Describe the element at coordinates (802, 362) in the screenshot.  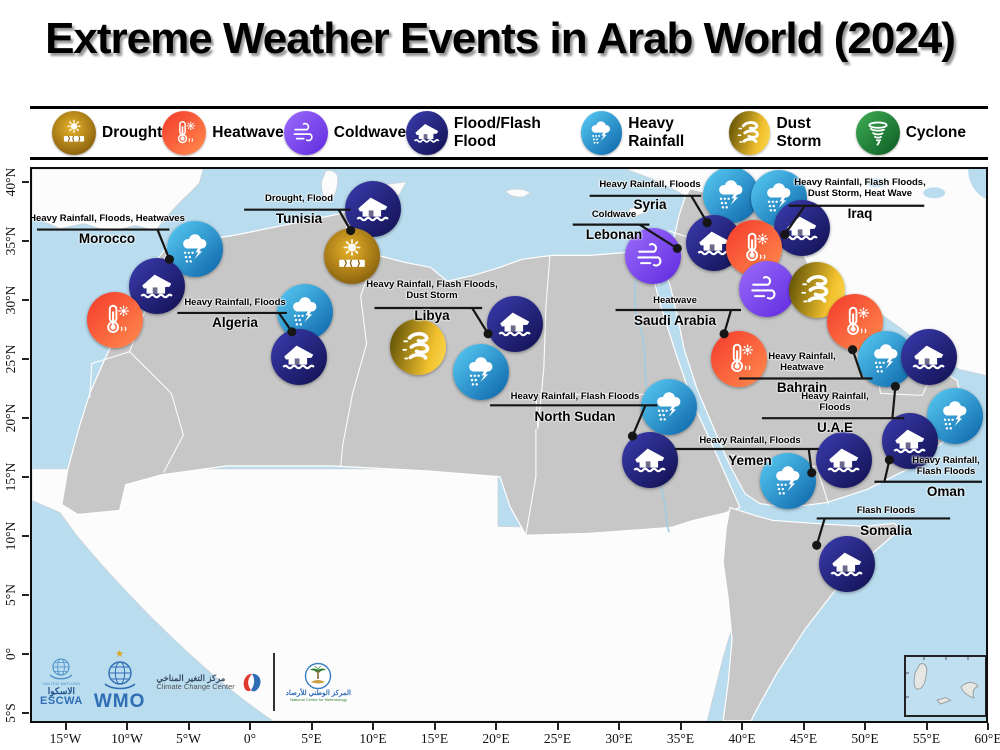
I see `event-list: Heavy Rainfall, Heatwave` at that location.